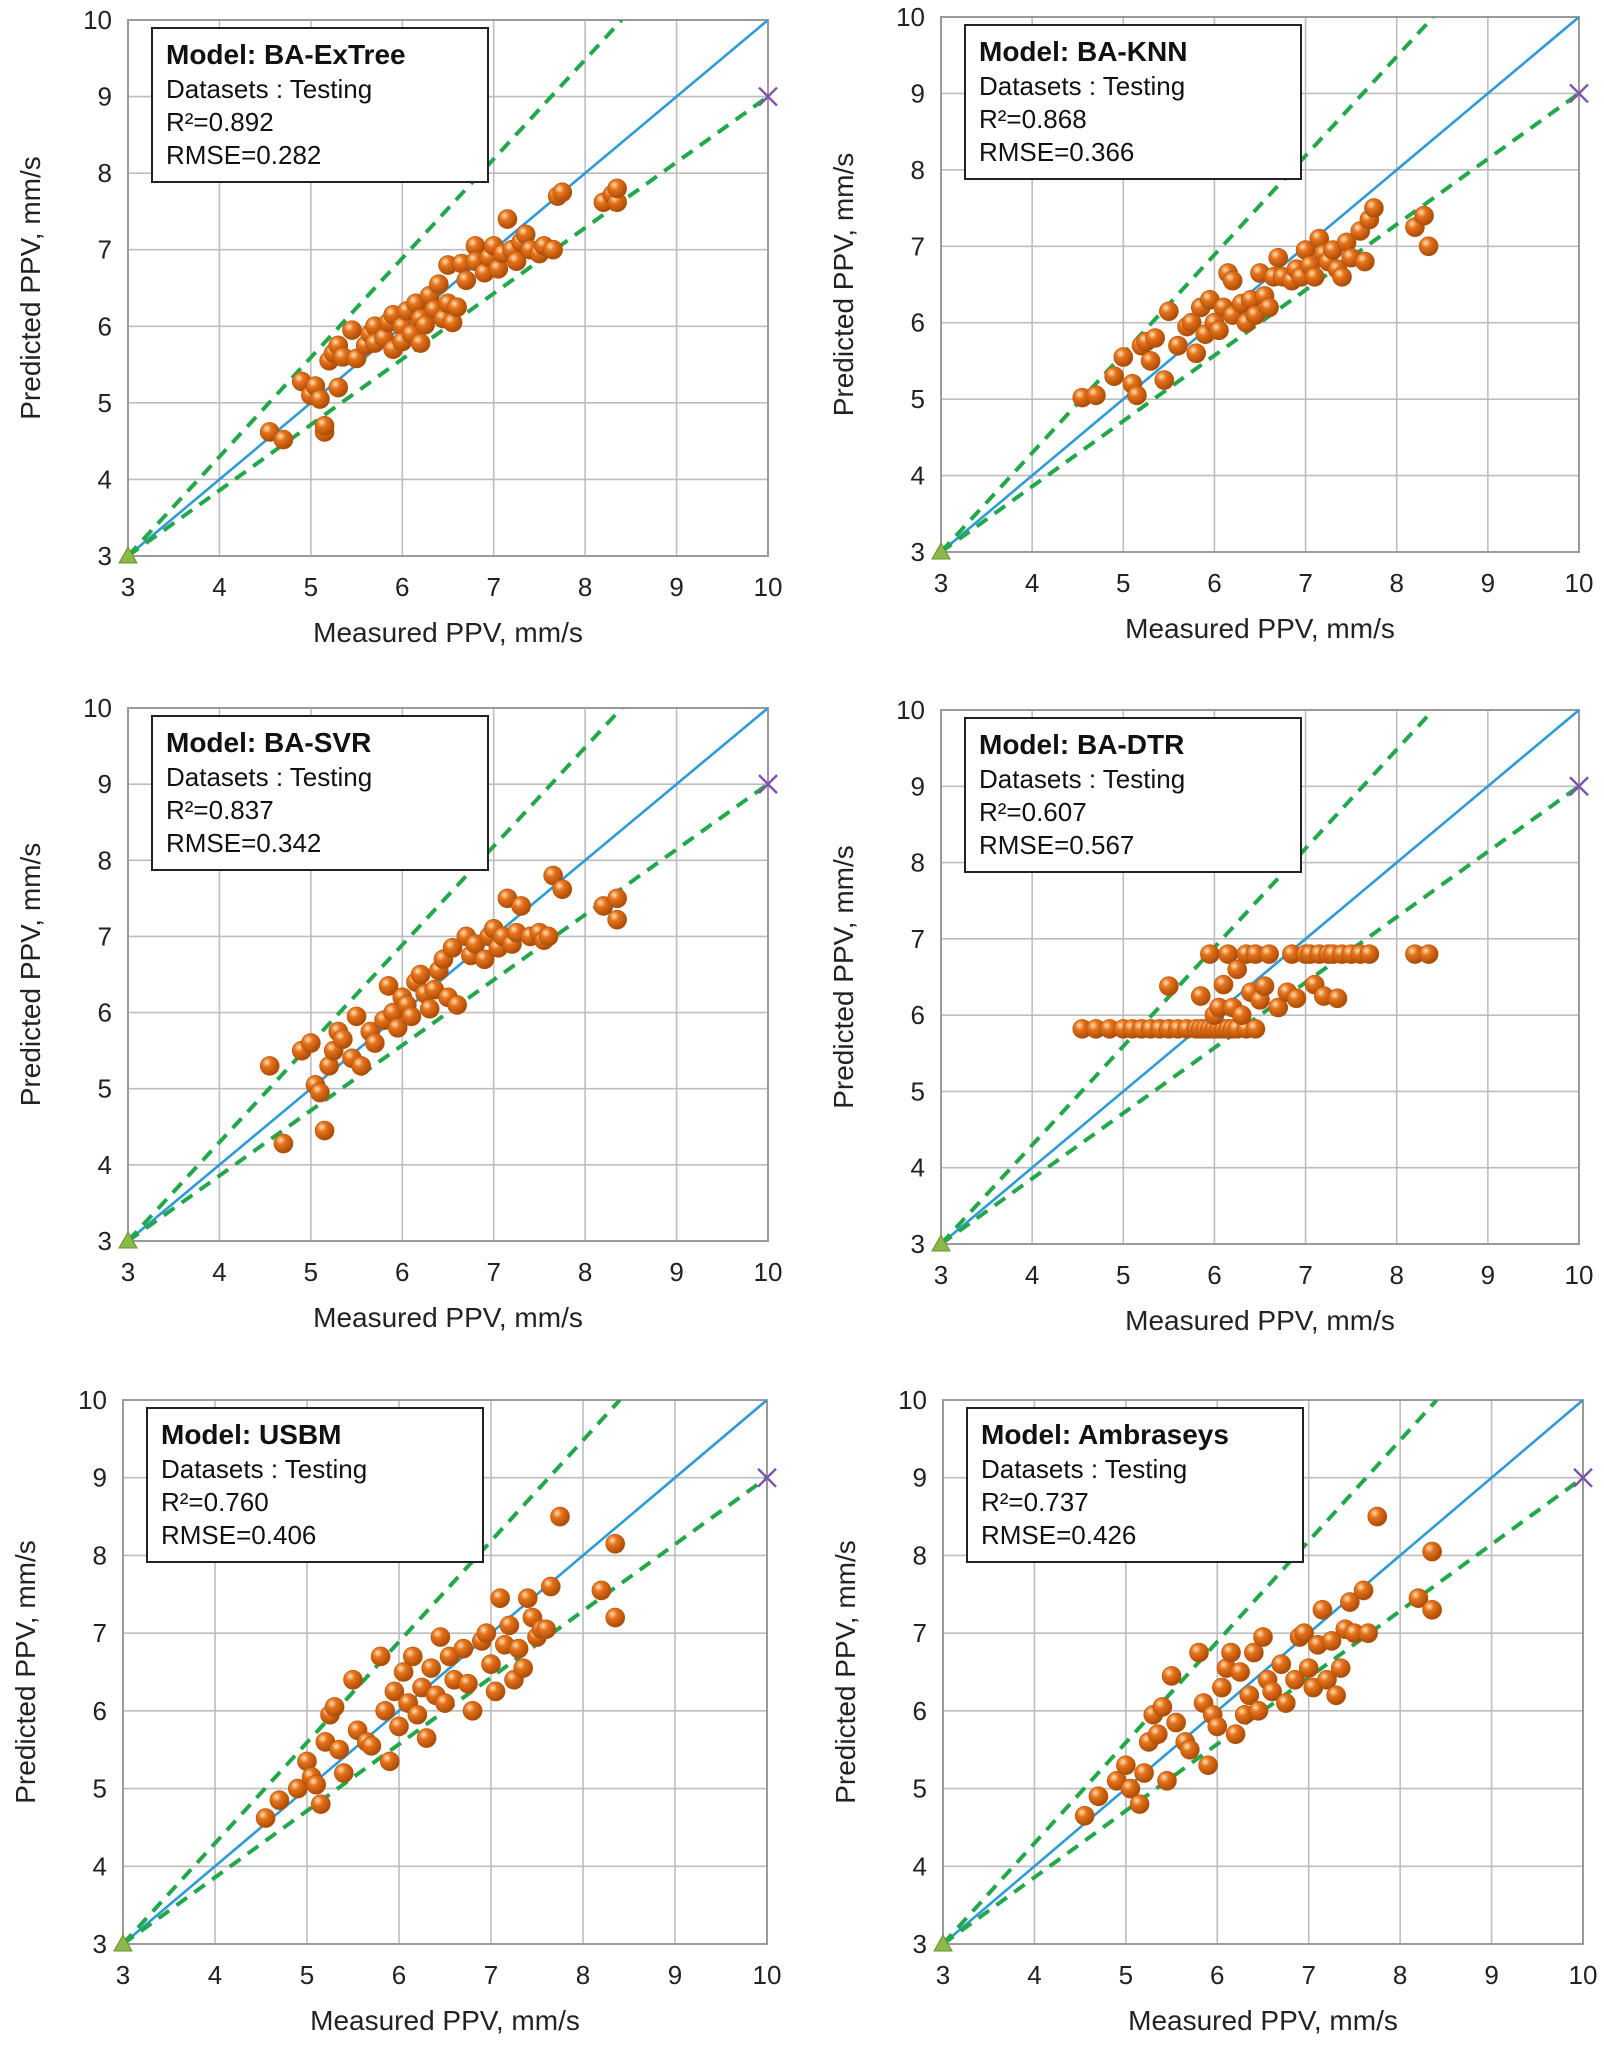 The width and height of the screenshot is (1604, 2054). Describe the element at coordinates (443, 314) in the screenshot. I see `data-points` at that location.